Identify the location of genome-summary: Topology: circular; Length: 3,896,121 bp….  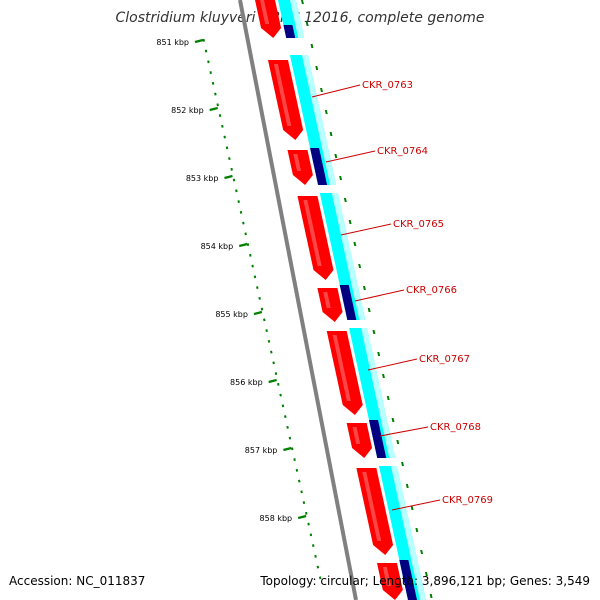
(425, 581).